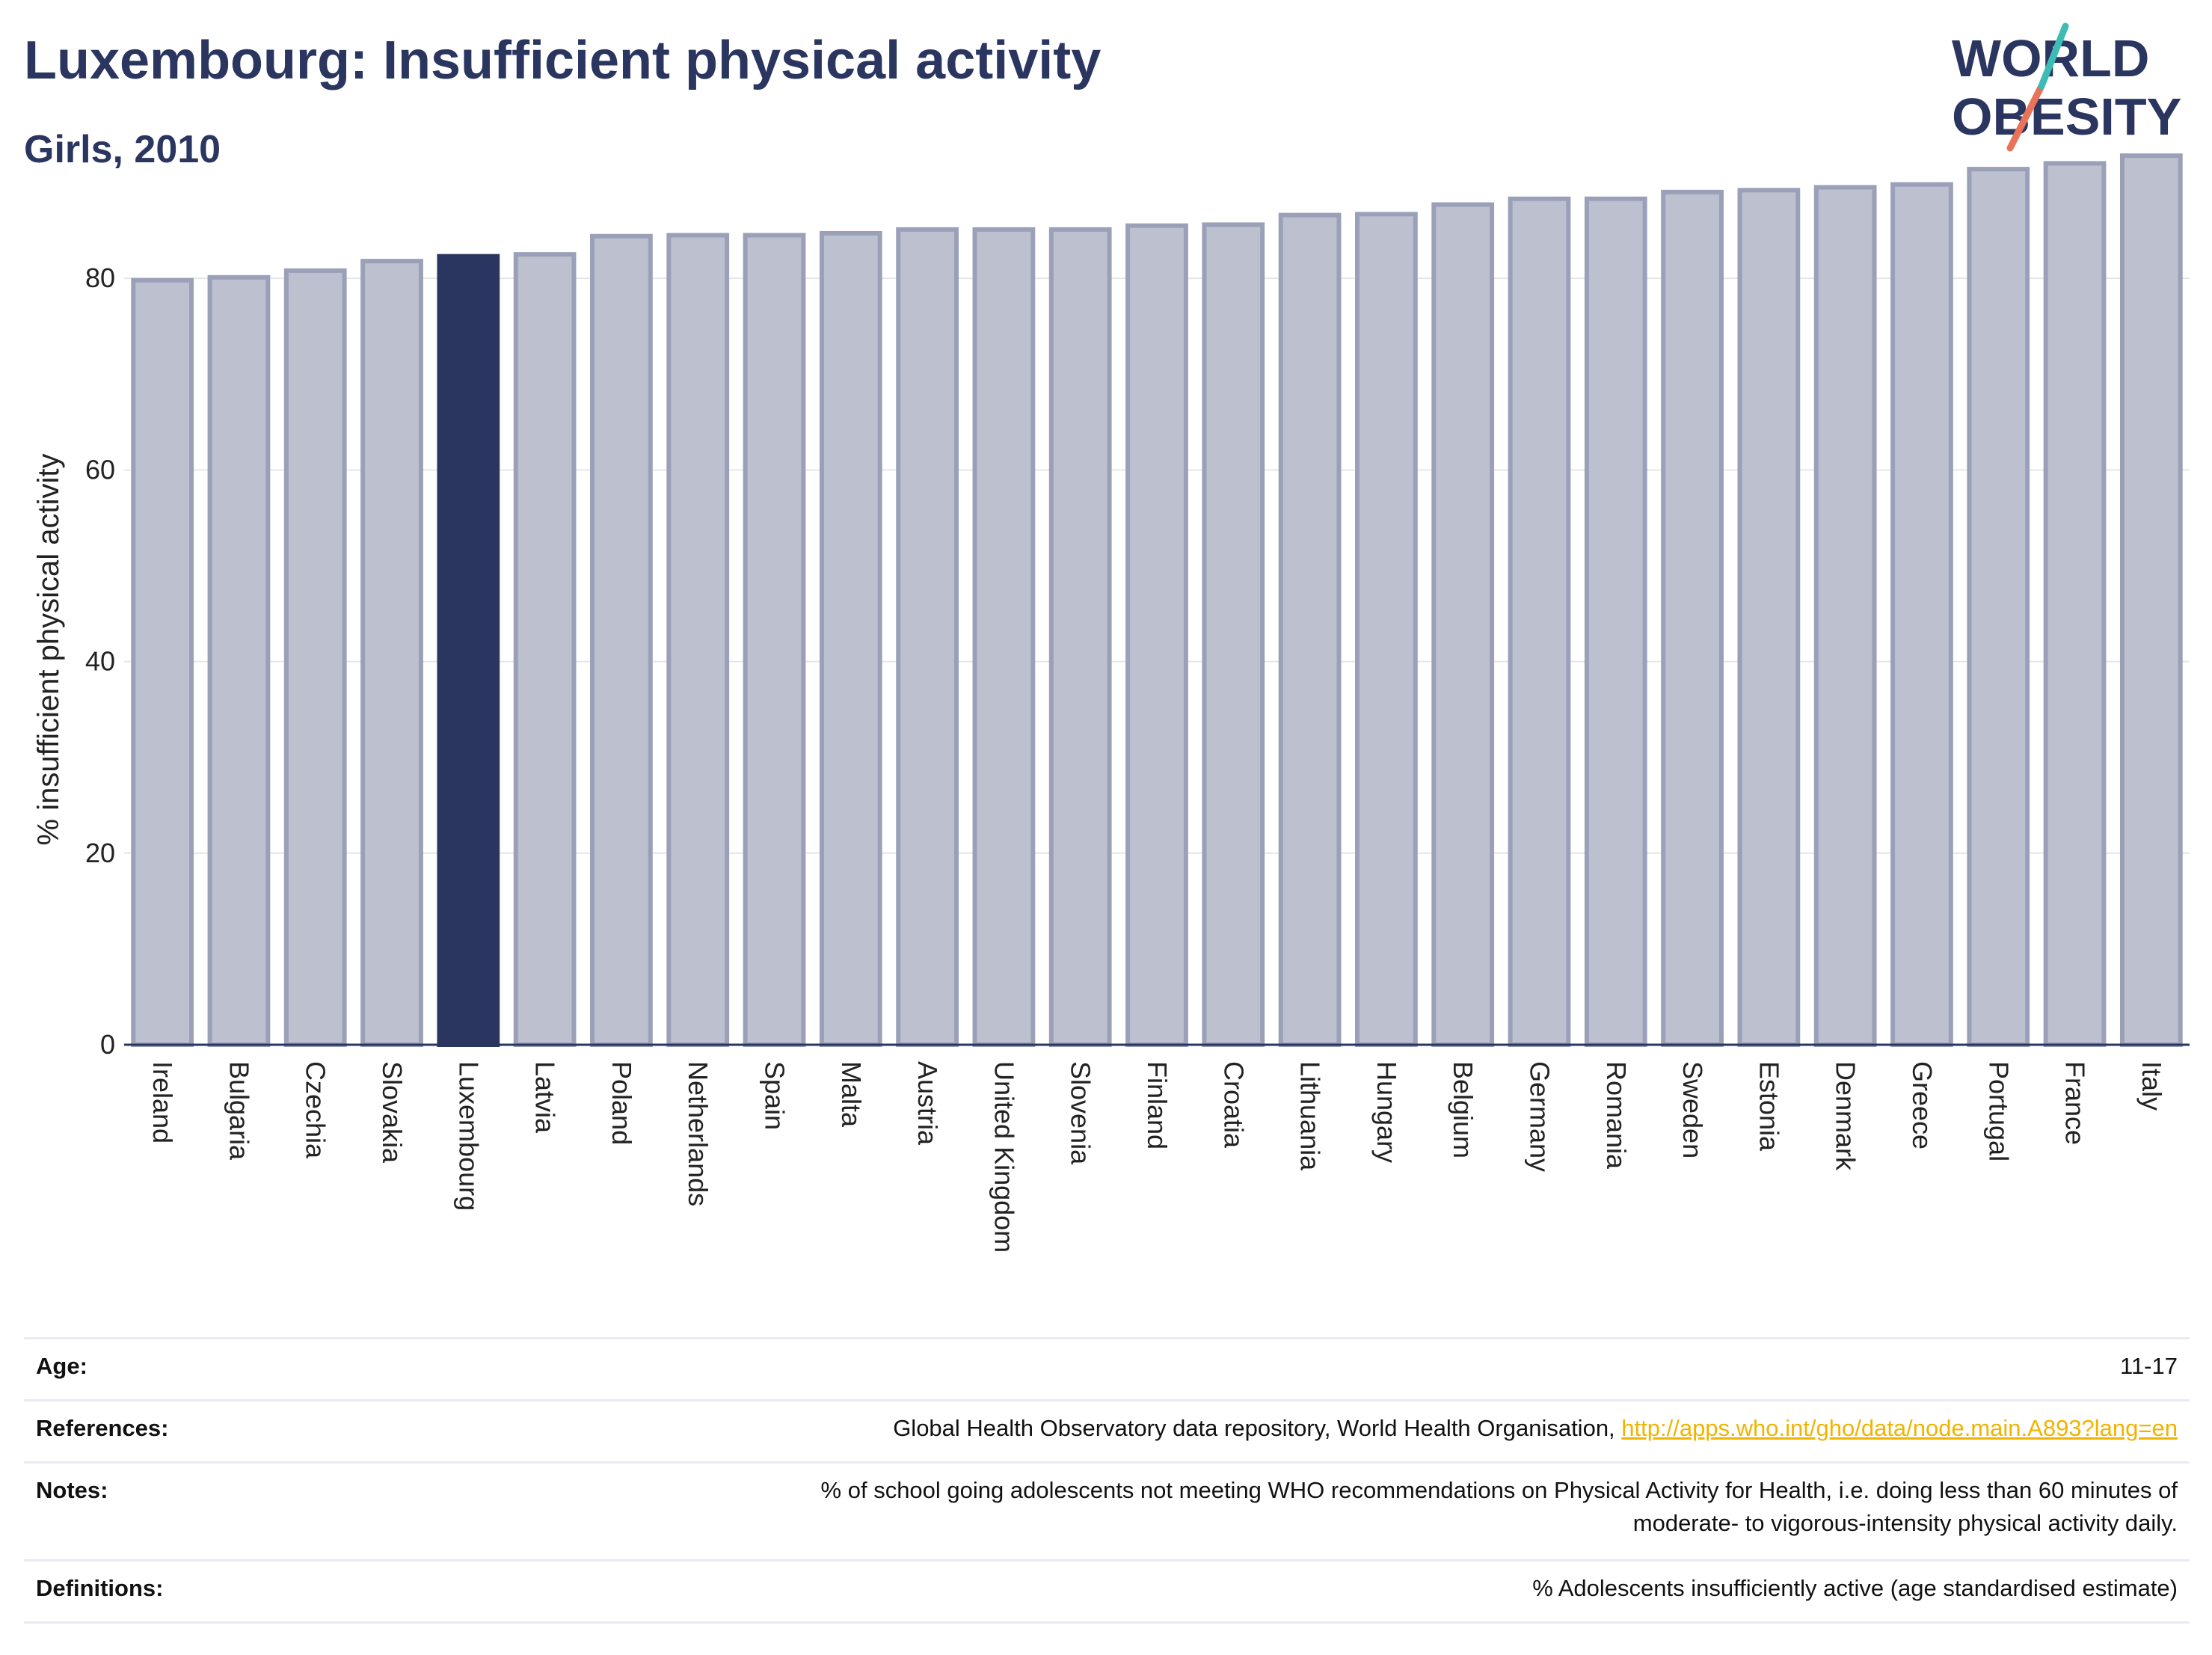 This screenshot has width=2212, height=1655. Describe the element at coordinates (316, 1110) in the screenshot. I see `x-tick-label: Czechia` at that location.